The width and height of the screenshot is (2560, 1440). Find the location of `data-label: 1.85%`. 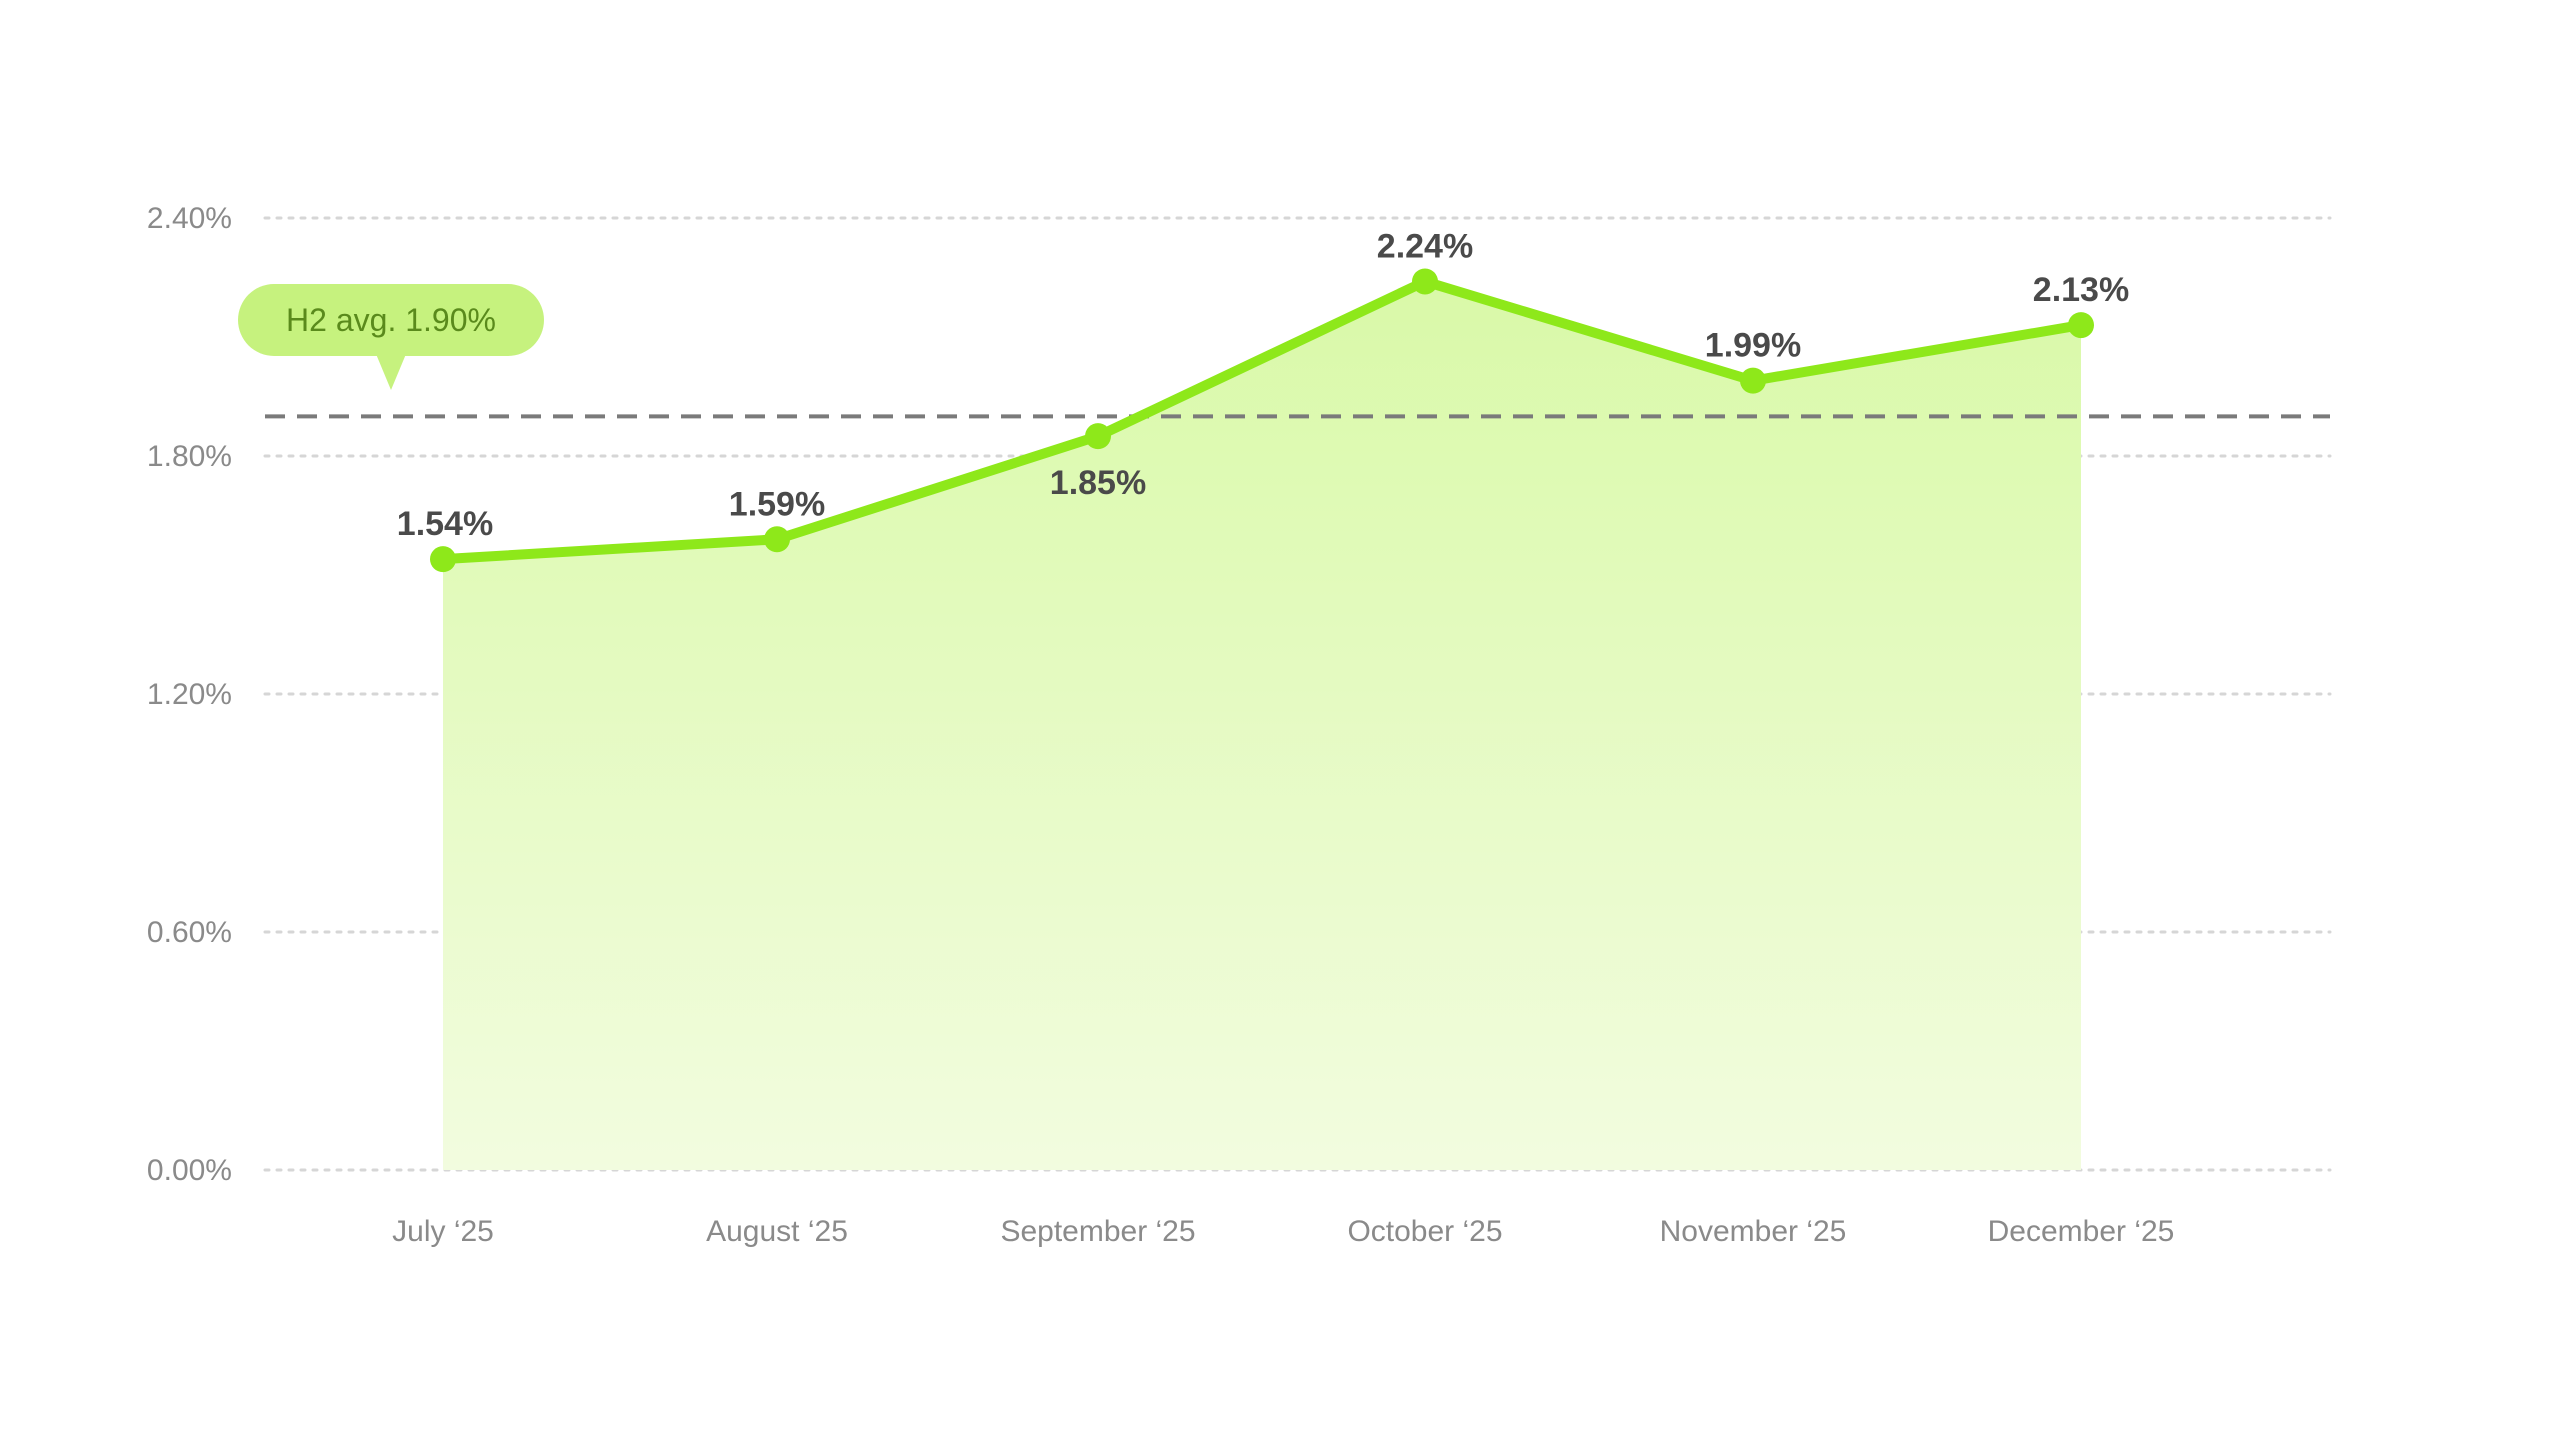

data-label: 1.85% is located at coordinates (1098, 483).